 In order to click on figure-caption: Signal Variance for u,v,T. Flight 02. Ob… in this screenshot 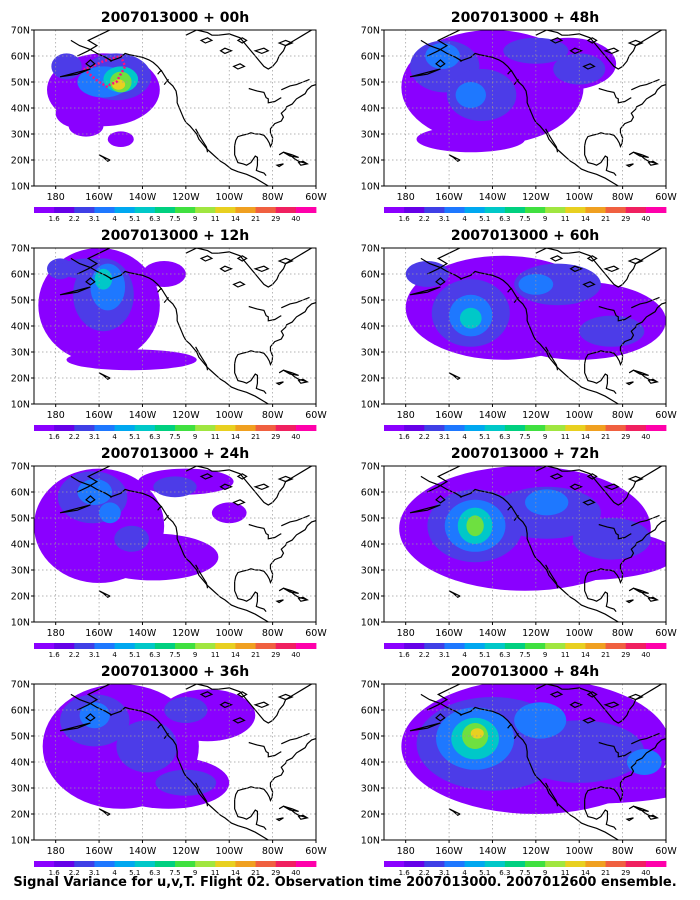, I will do `click(344, 882)`.